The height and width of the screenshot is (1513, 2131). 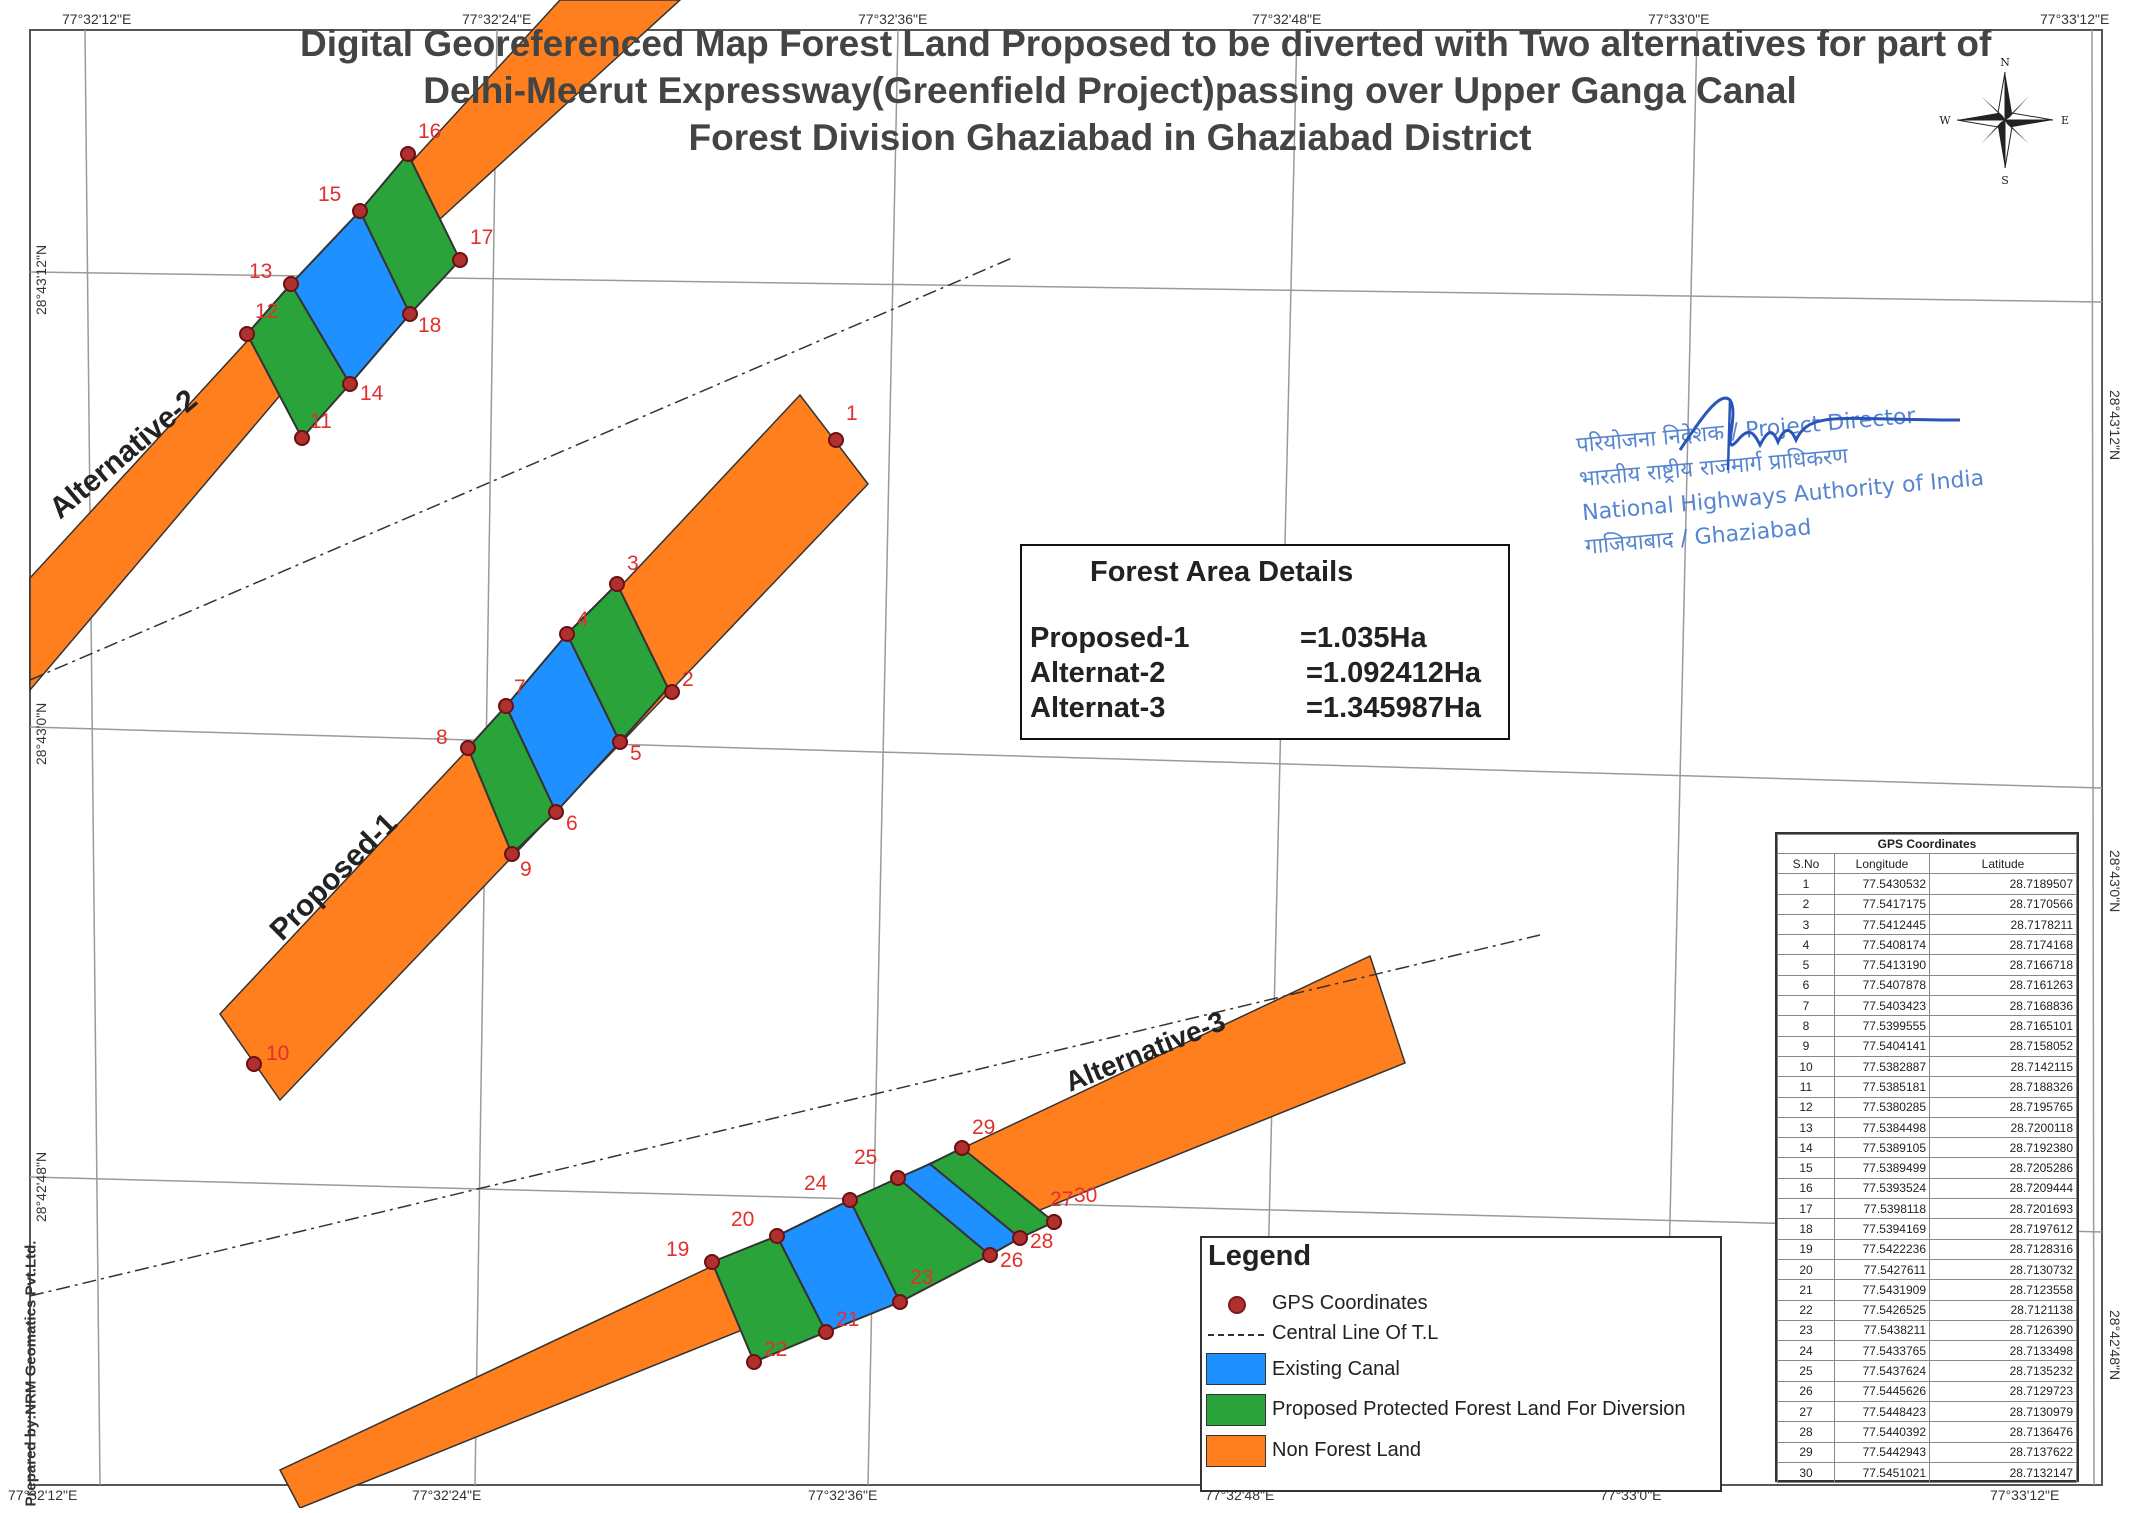 I want to click on table-row: 2 77.5417175 28.7170566, so click(x=1927, y=904).